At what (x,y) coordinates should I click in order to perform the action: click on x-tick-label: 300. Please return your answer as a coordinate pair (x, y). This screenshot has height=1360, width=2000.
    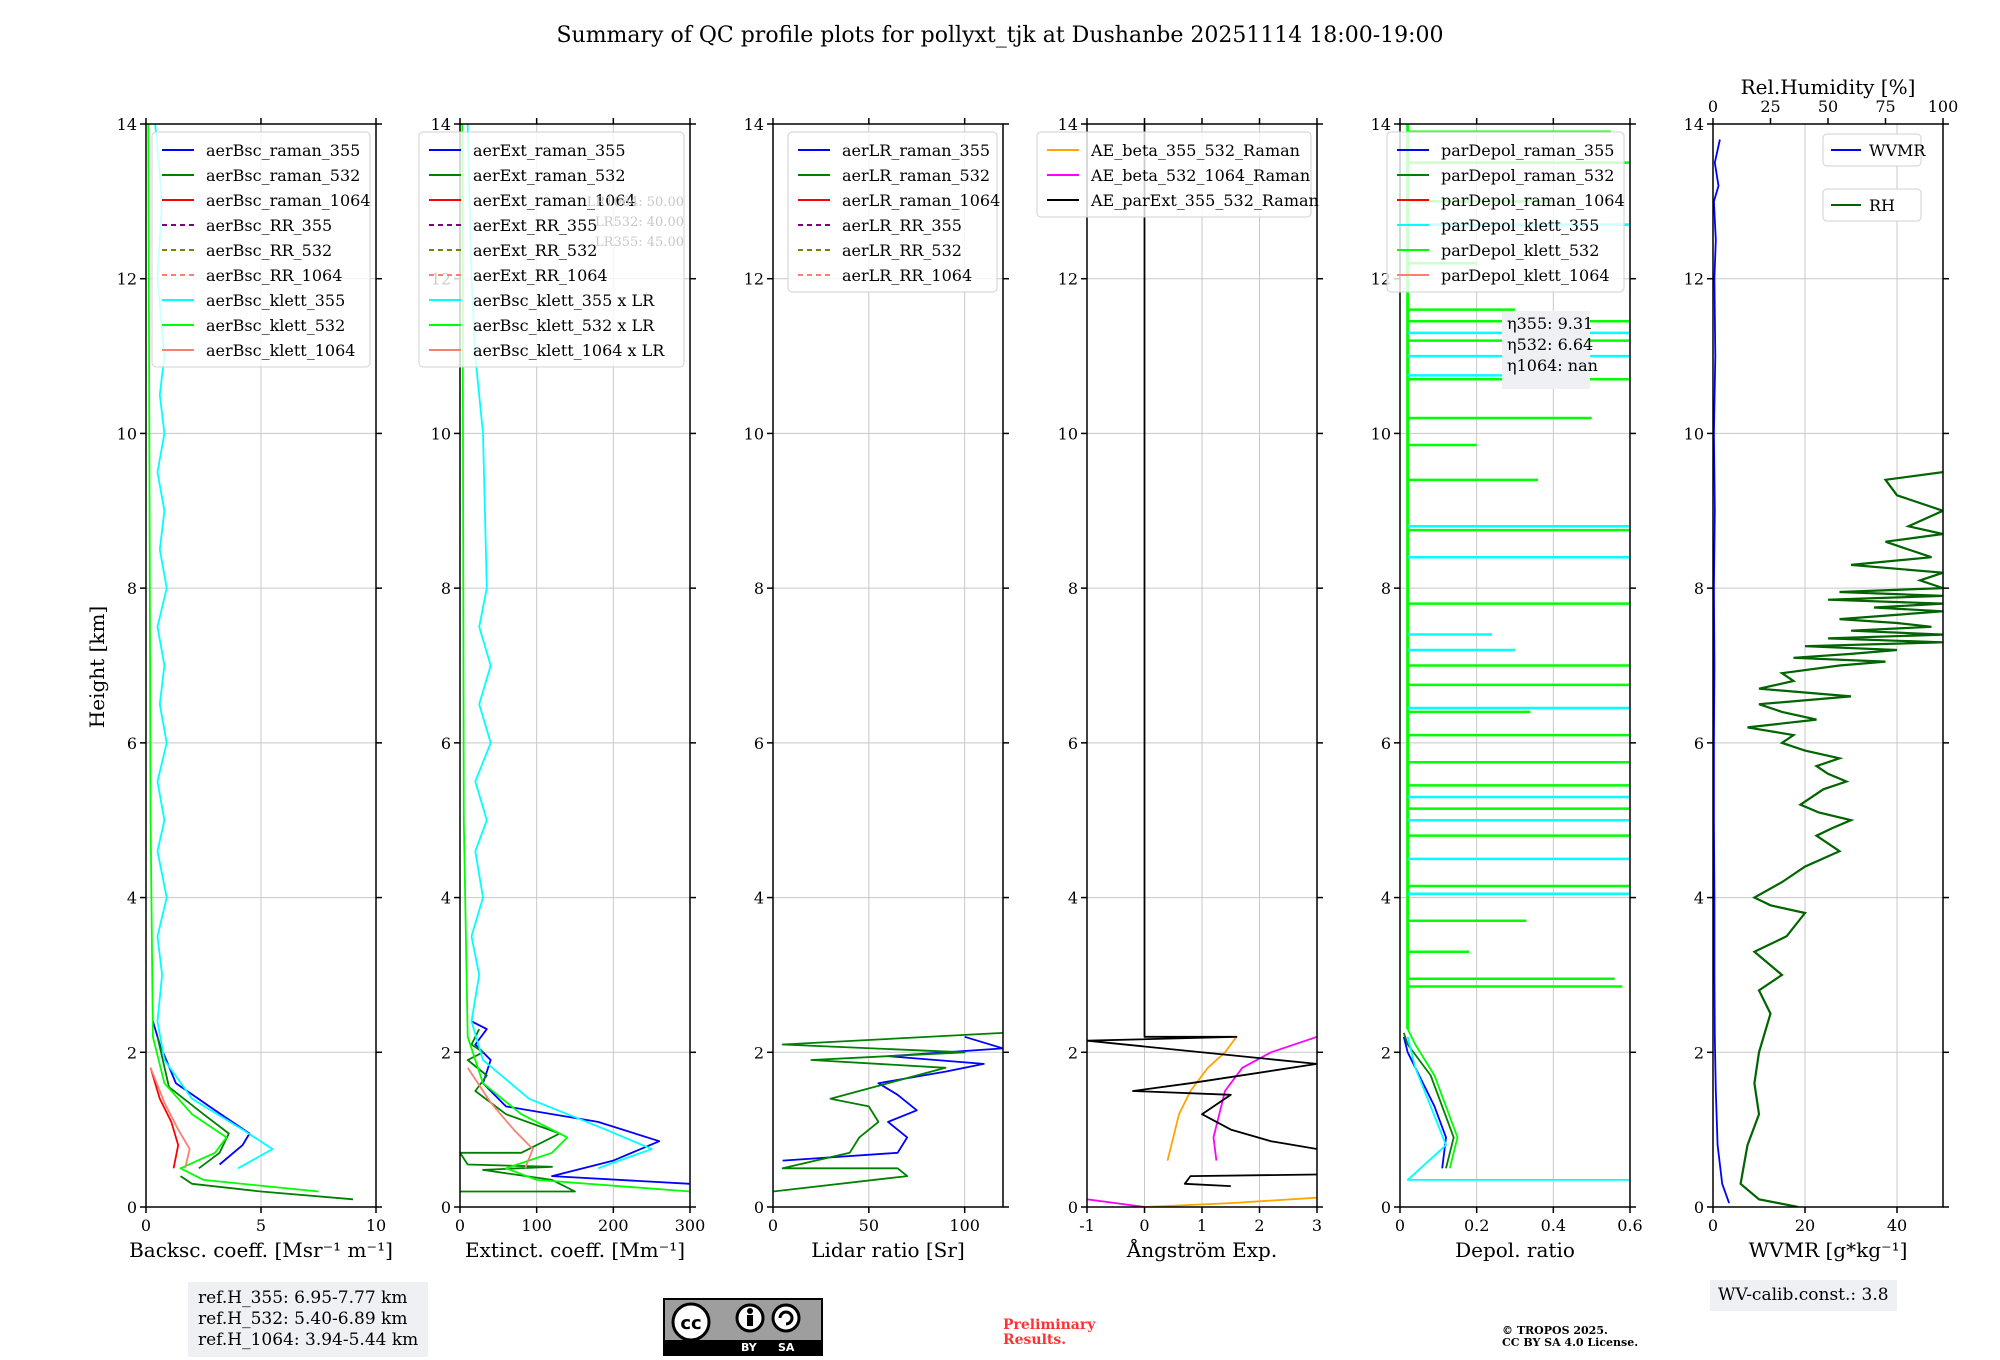
    Looking at the image, I should click on (690, 1225).